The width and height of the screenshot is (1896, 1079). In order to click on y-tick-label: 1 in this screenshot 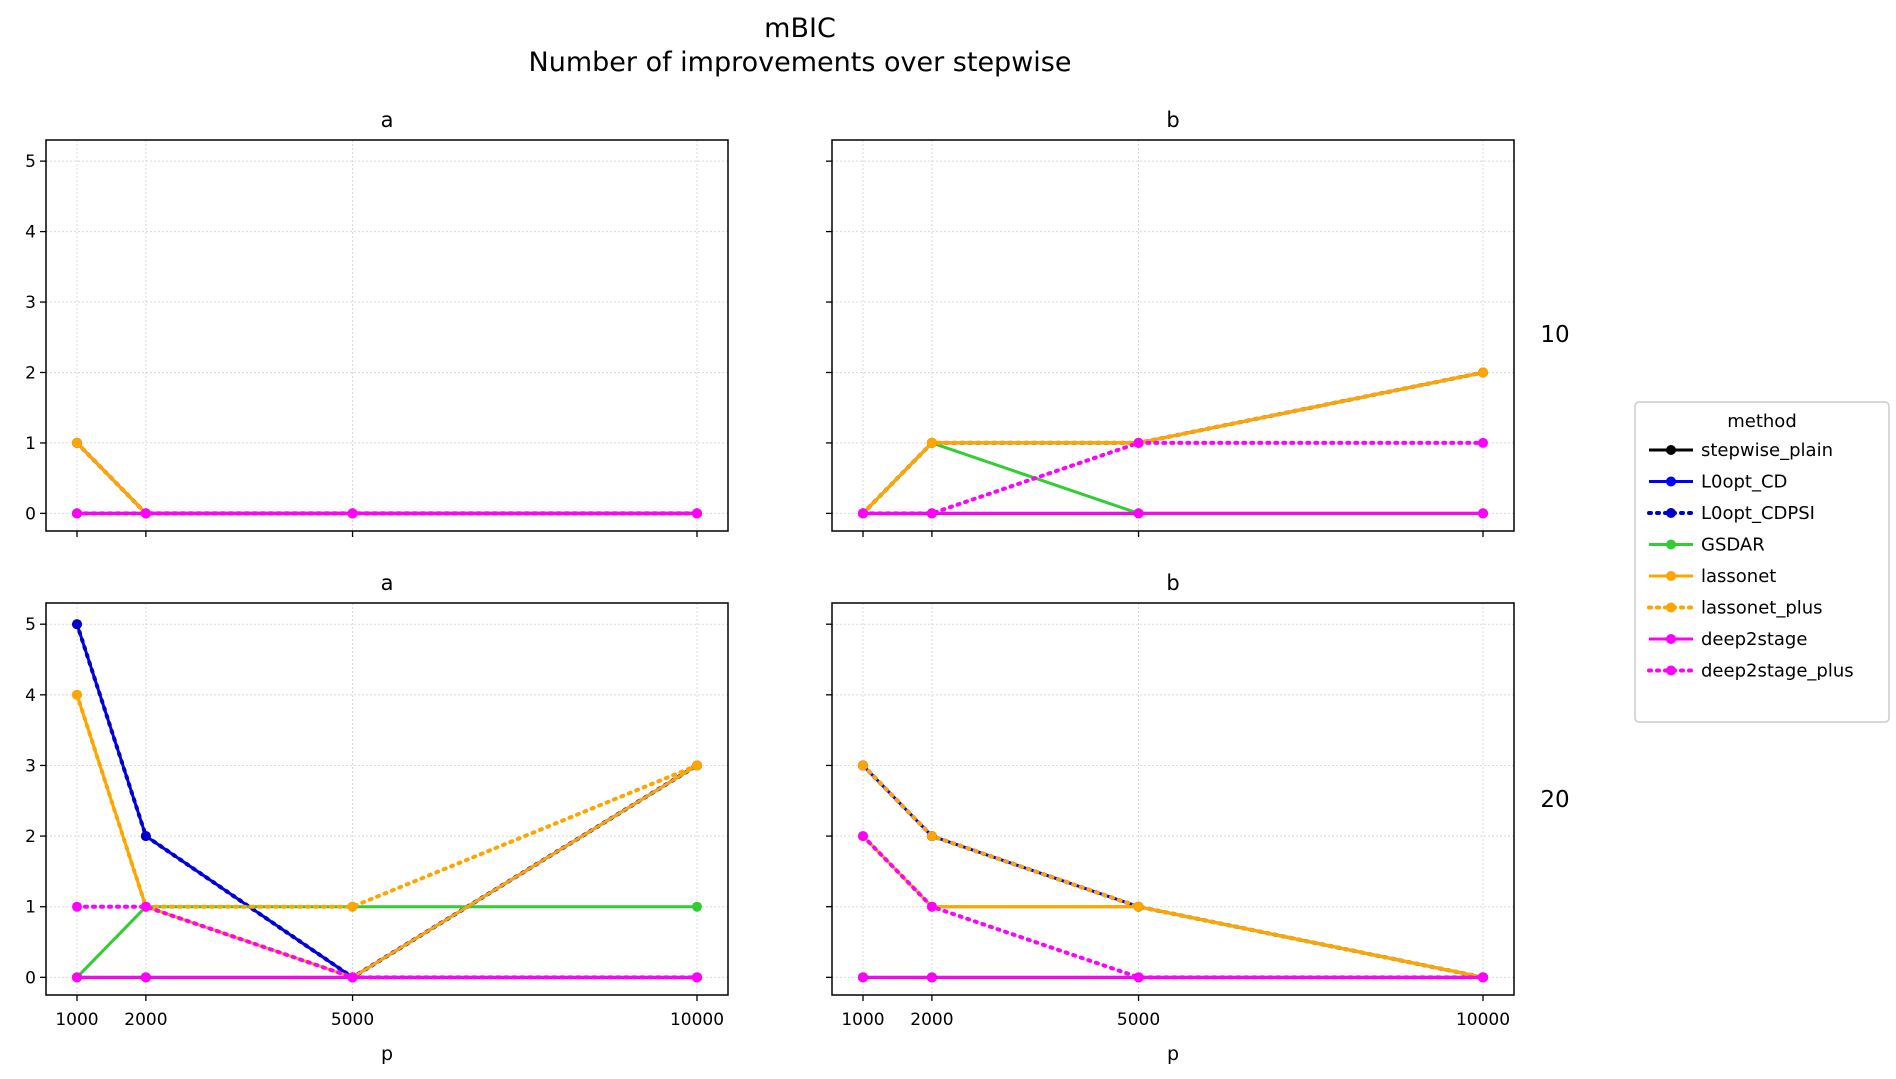, I will do `click(30, 908)`.